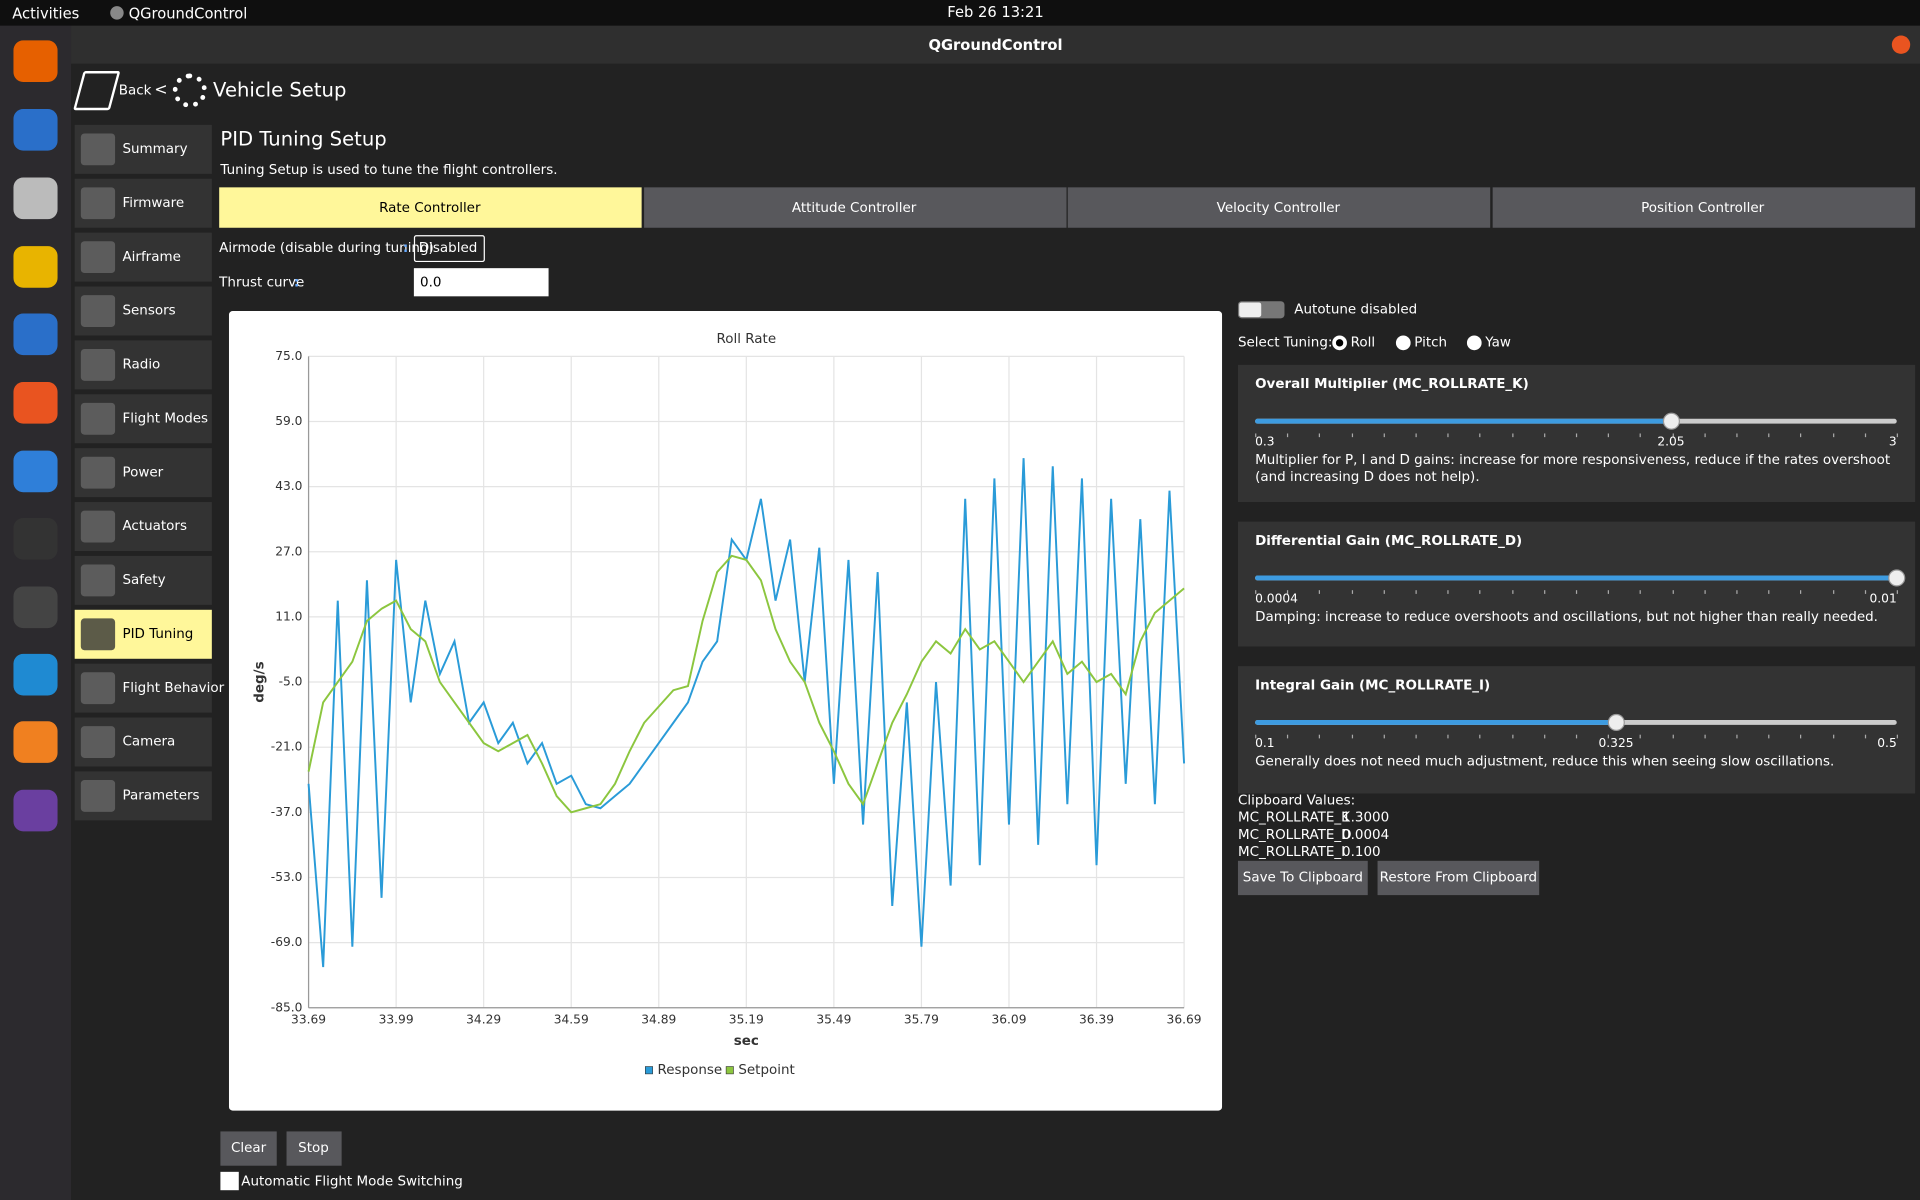  What do you see at coordinates (173, 687) in the screenshot?
I see `sidebar-label: Flight Behavior` at bounding box center [173, 687].